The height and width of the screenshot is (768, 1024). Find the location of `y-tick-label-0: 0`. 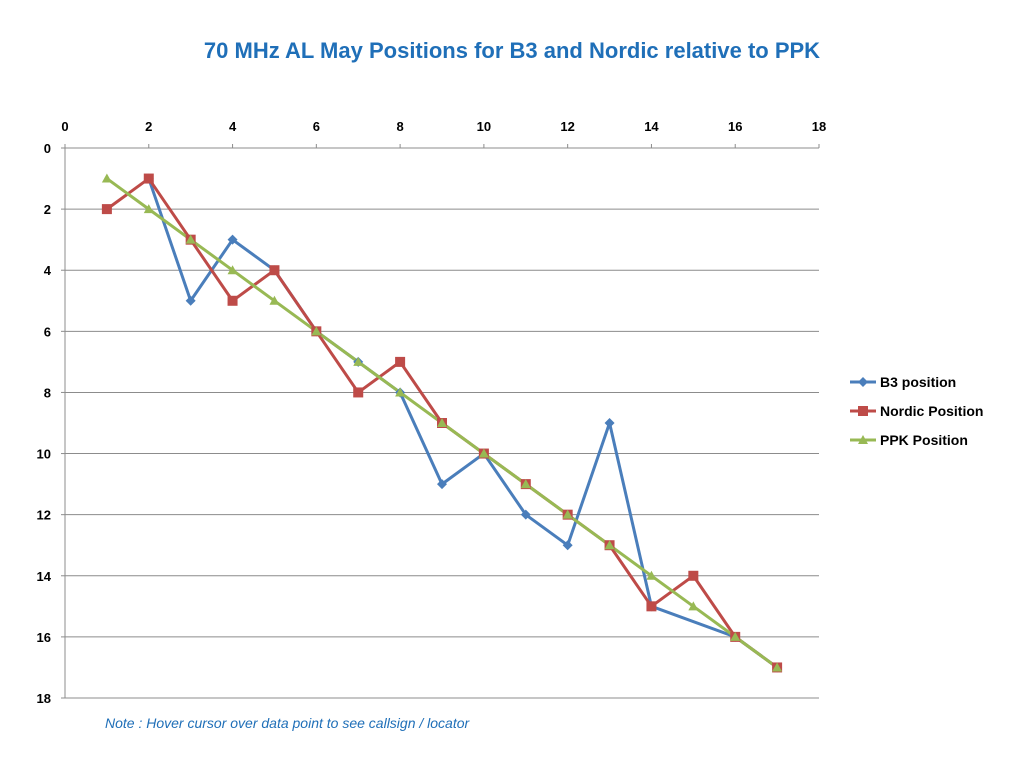

y-tick-label-0: 0 is located at coordinates (47, 148).